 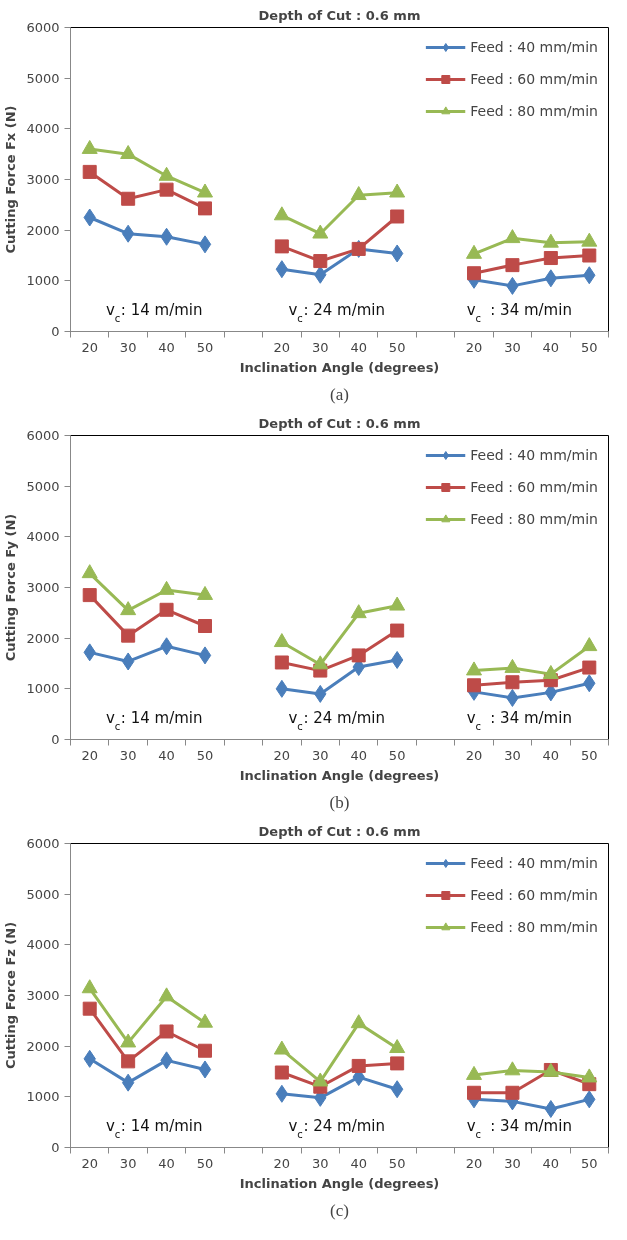 What do you see at coordinates (11, 179) in the screenshot?
I see `y-axis-title: Cutting Force Fx (N)` at bounding box center [11, 179].